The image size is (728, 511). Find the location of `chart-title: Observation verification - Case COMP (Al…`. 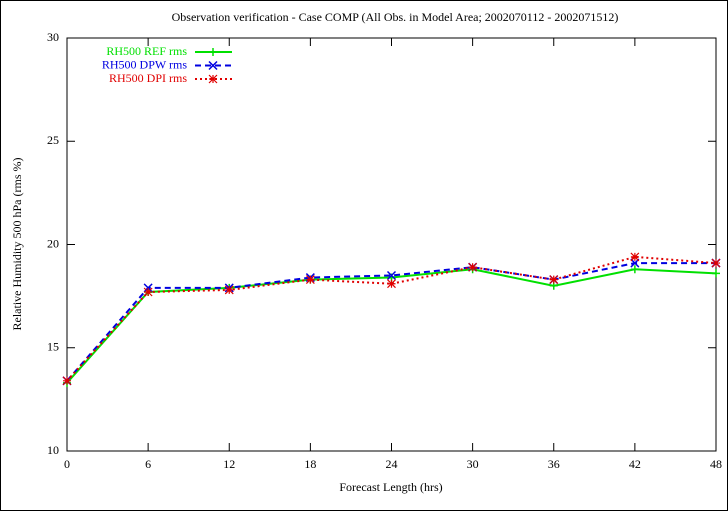

chart-title: Observation verification - Case COMP (Al… is located at coordinates (395, 17).